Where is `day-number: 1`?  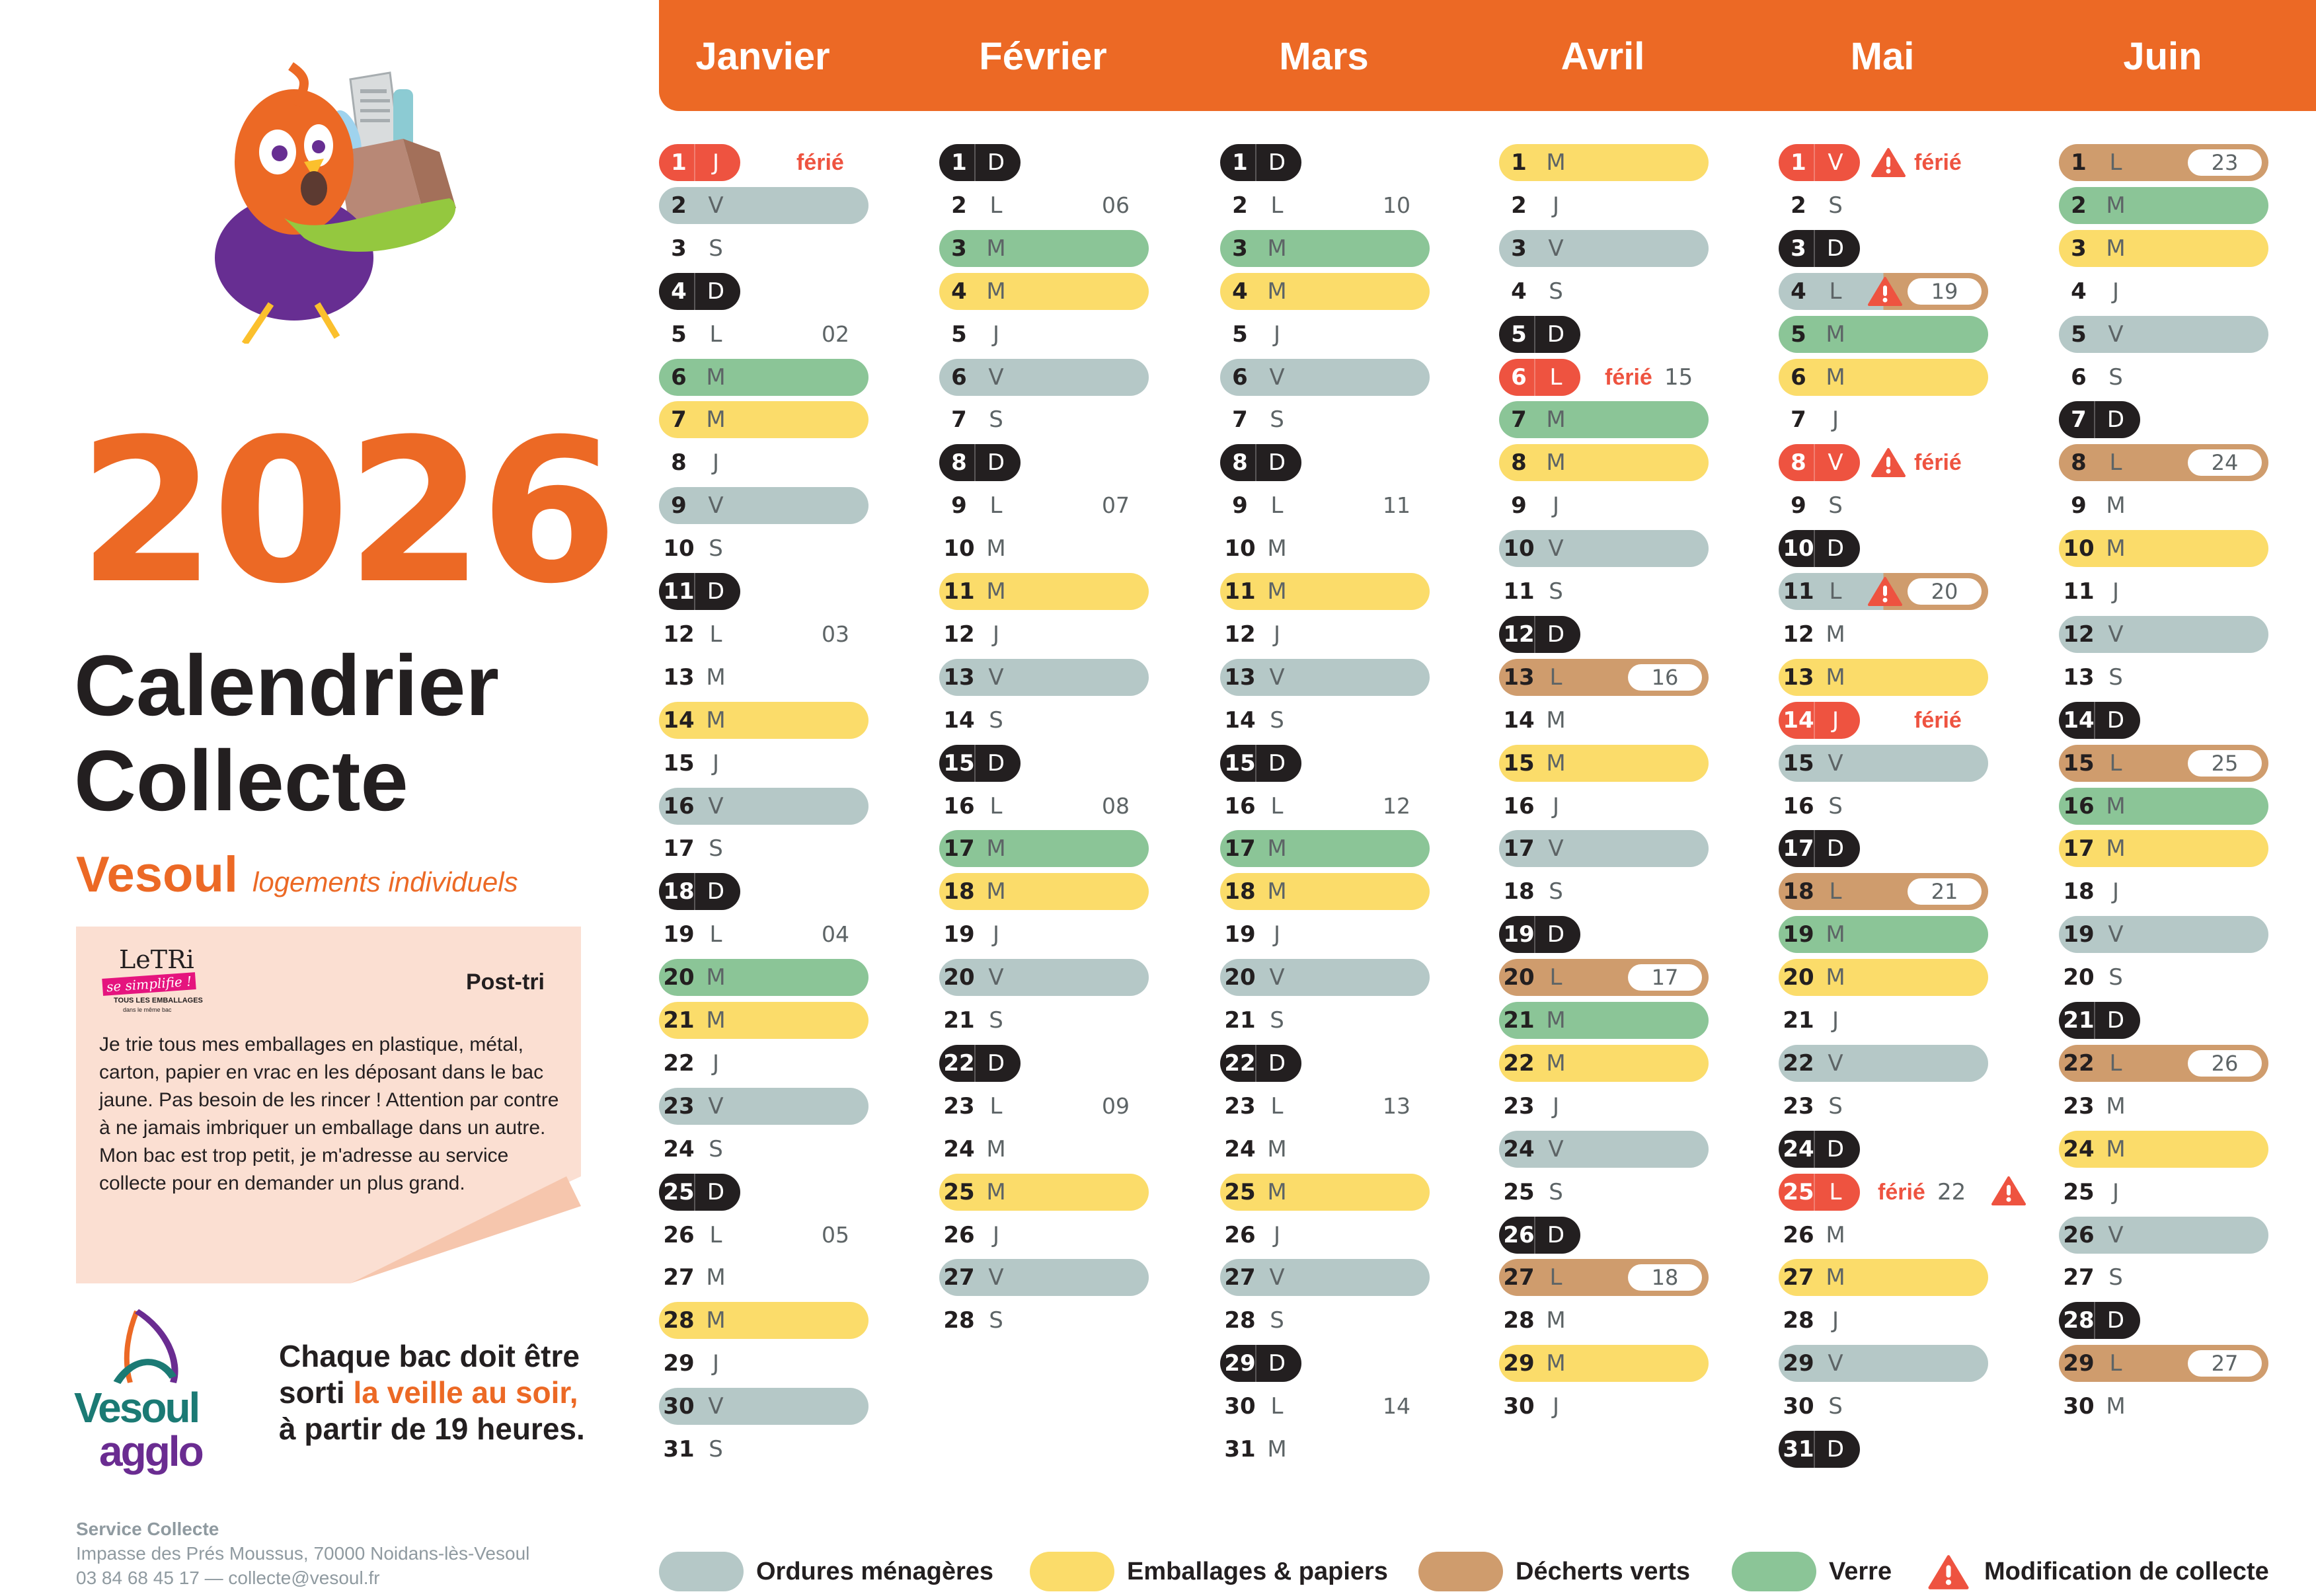
day-number: 1 is located at coordinates (1798, 162).